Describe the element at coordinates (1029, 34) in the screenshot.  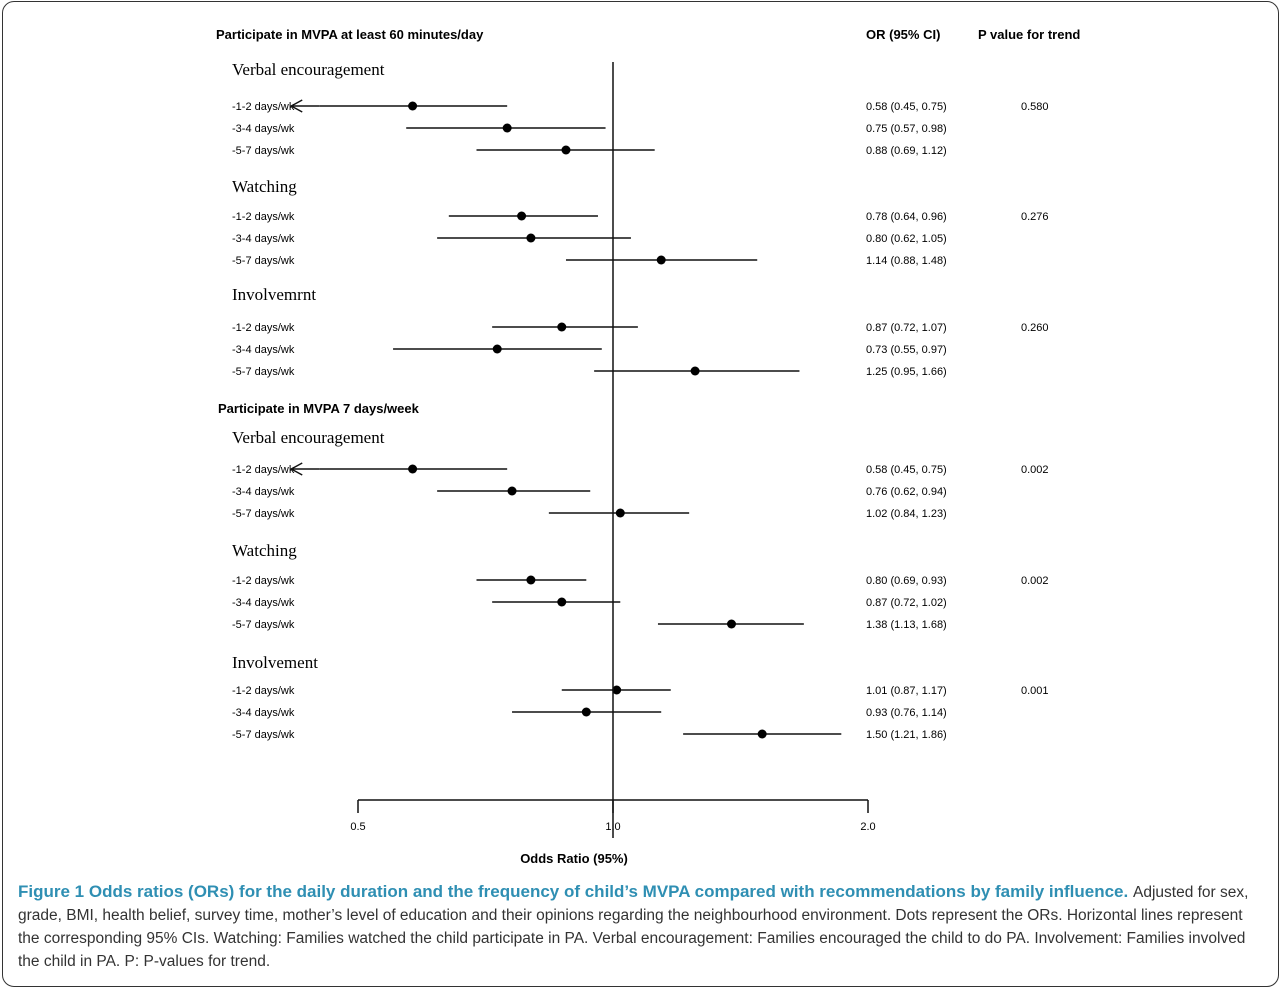
I see `p-column-header: P value for trend` at that location.